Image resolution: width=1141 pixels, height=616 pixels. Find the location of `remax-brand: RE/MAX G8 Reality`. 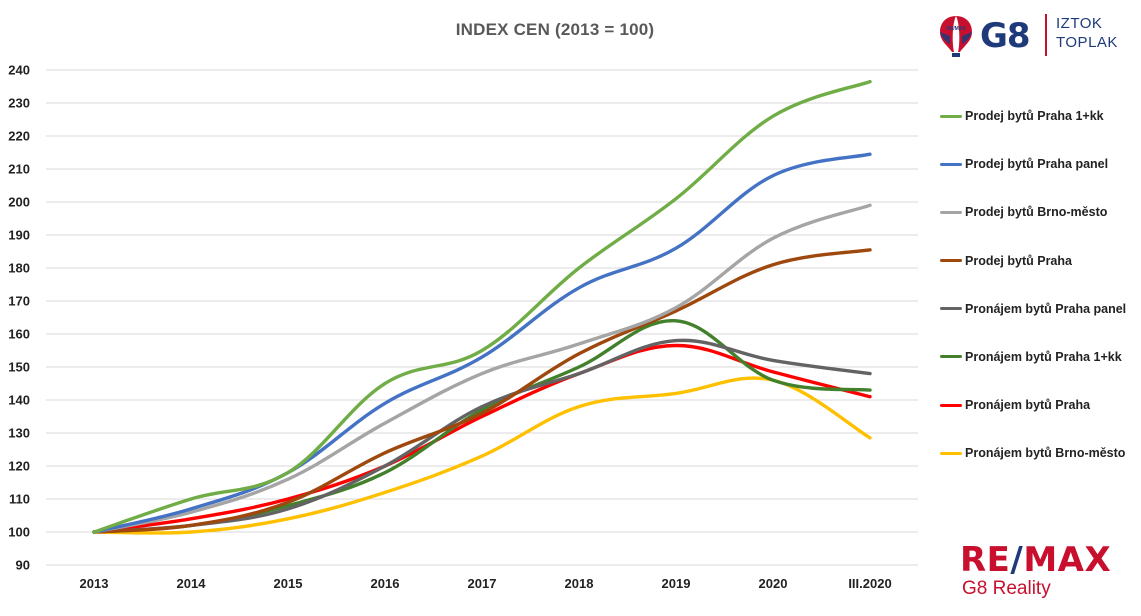

remax-brand: RE/MAX G8 Reality is located at coordinates (1040, 575).